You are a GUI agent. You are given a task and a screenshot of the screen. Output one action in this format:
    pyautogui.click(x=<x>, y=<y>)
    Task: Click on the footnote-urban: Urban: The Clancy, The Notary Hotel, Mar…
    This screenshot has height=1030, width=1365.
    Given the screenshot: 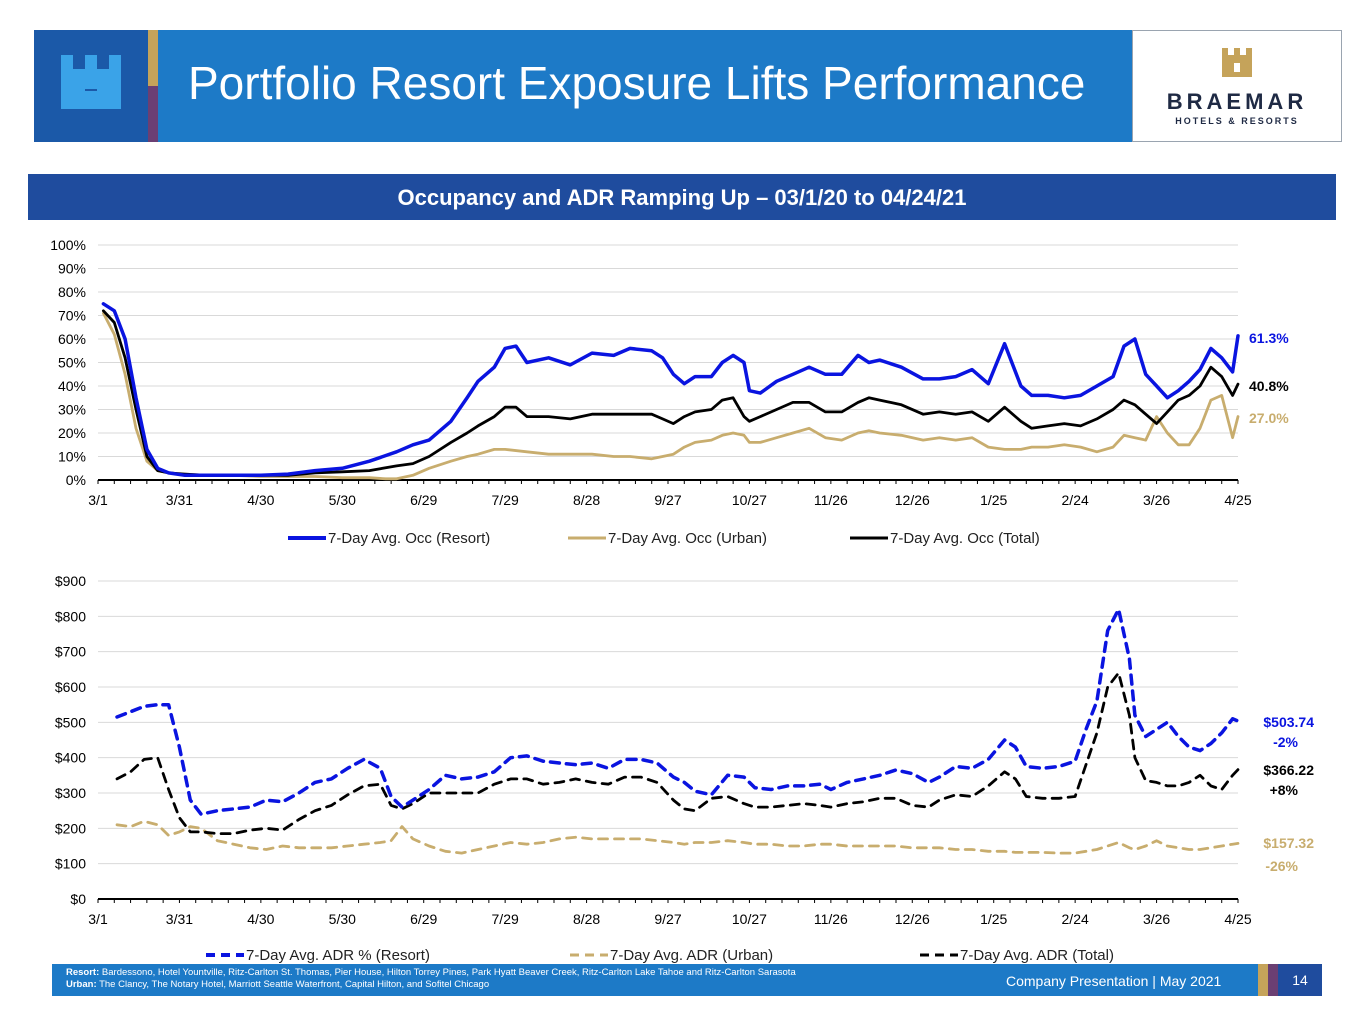 What is the action you would take?
    pyautogui.click(x=431, y=985)
    